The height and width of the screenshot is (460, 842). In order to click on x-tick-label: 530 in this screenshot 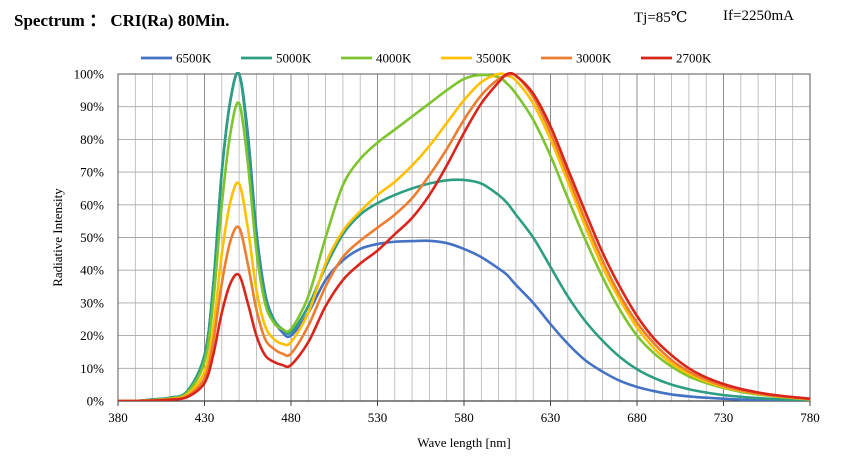, I will do `click(378, 417)`.